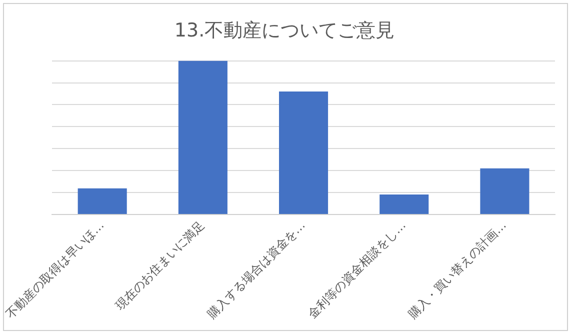  What do you see at coordinates (284, 30) in the screenshot?
I see `chart-title: 13.不動産についてご意見` at bounding box center [284, 30].